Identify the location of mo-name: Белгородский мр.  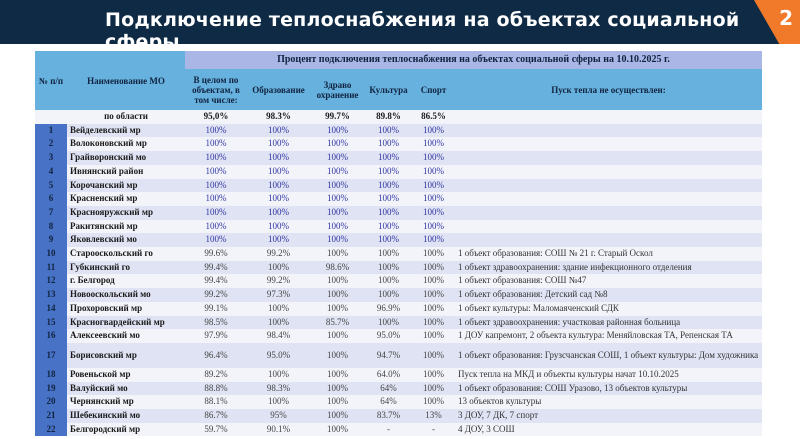
(126, 429).